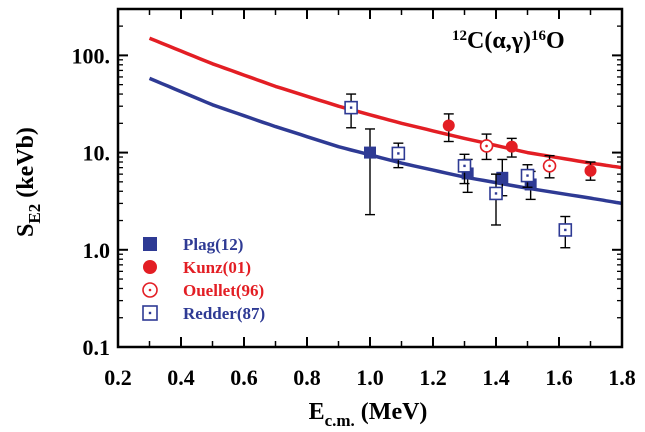 Image resolution: width=645 pixels, height=432 pixels. I want to click on x-tick-label: 1.0, so click(370, 377).